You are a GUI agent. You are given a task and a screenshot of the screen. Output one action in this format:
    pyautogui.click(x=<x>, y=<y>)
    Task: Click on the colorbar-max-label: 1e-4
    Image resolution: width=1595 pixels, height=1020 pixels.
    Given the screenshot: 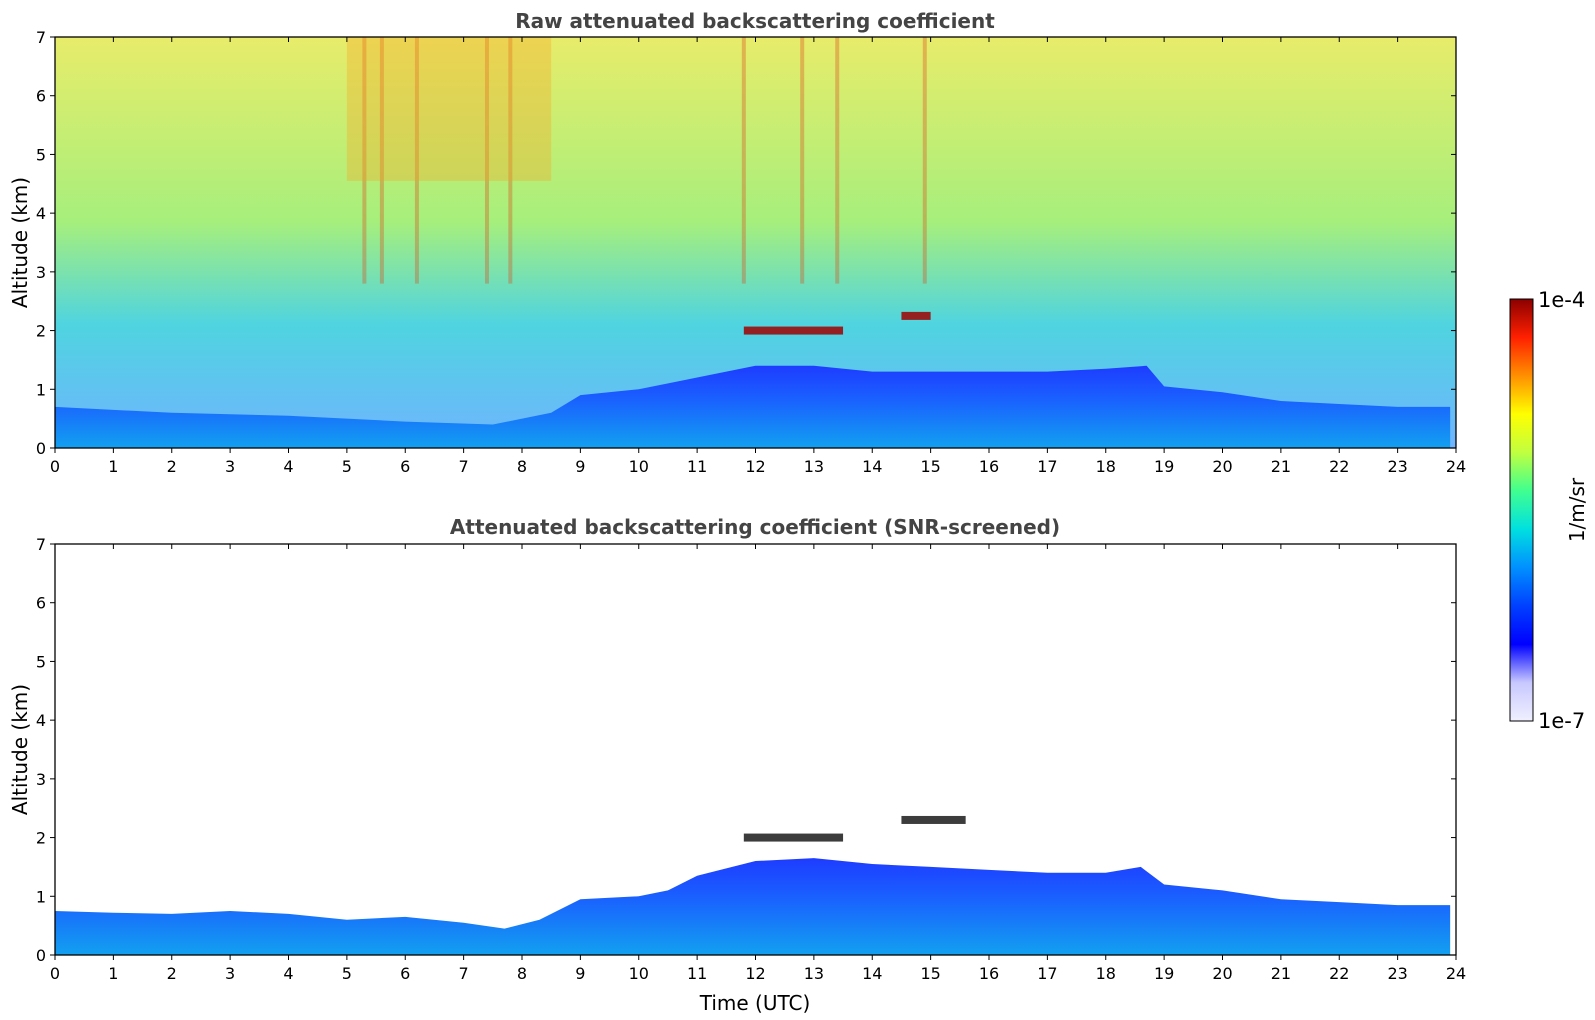 What is the action you would take?
    pyautogui.click(x=1561, y=300)
    